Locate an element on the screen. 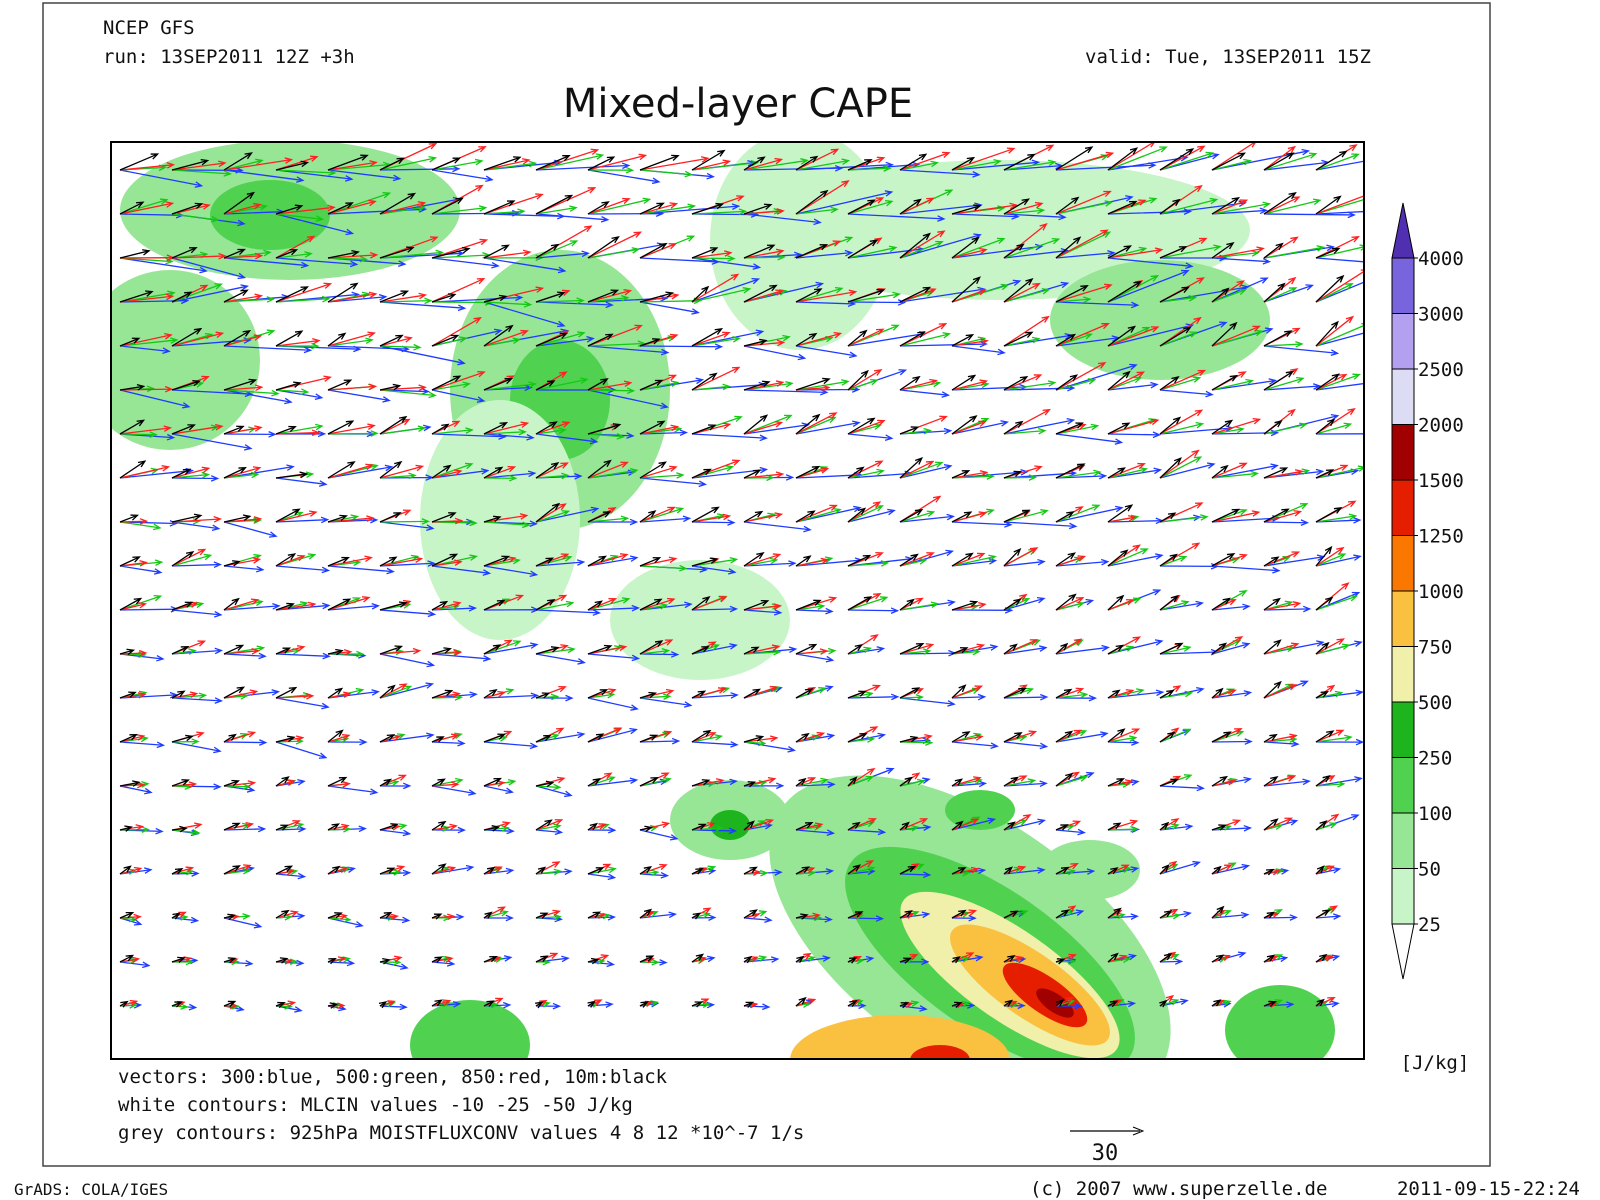 This screenshot has width=1600, height=1200. copyright: (c) 2007 www.superzelle.de is located at coordinates (1178, 1189).